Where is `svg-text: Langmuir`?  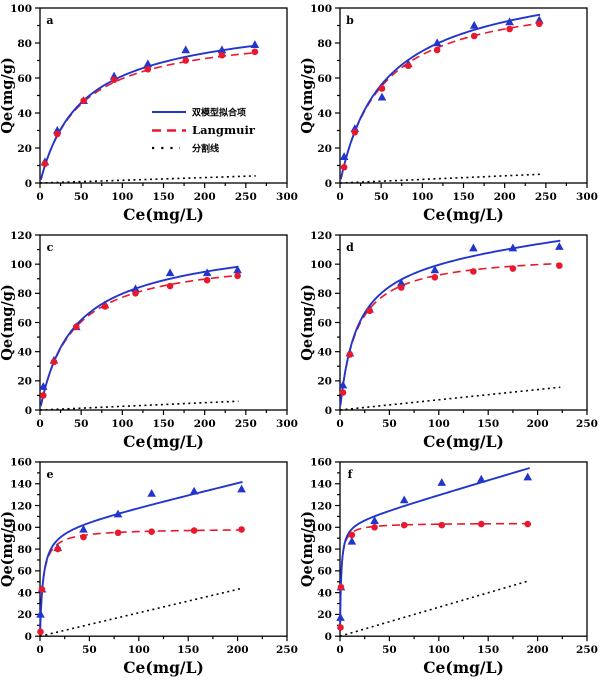
svg-text: Langmuir is located at coordinates (224, 130).